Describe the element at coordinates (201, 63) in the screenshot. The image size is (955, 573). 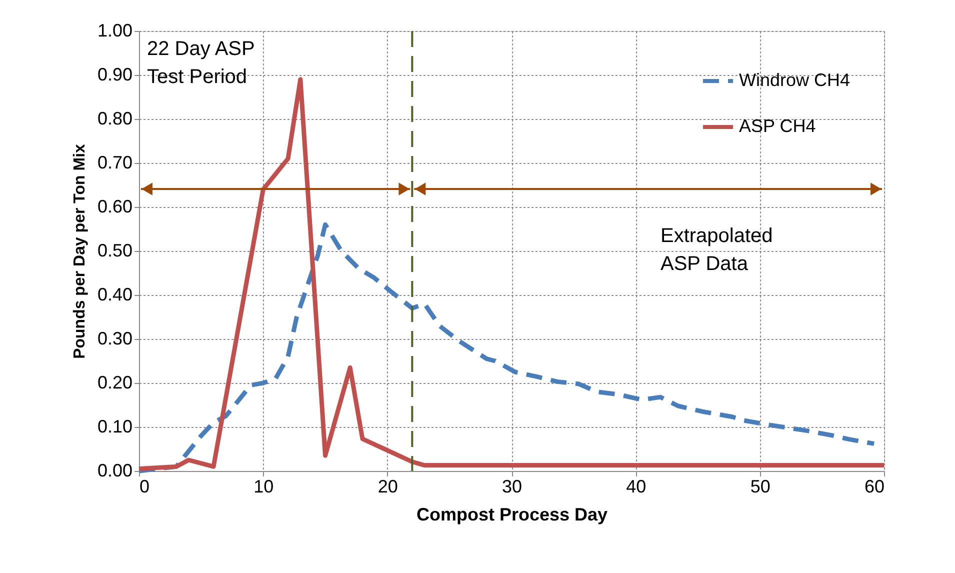
I see `annotation: 22 Day ASP Test Period` at that location.